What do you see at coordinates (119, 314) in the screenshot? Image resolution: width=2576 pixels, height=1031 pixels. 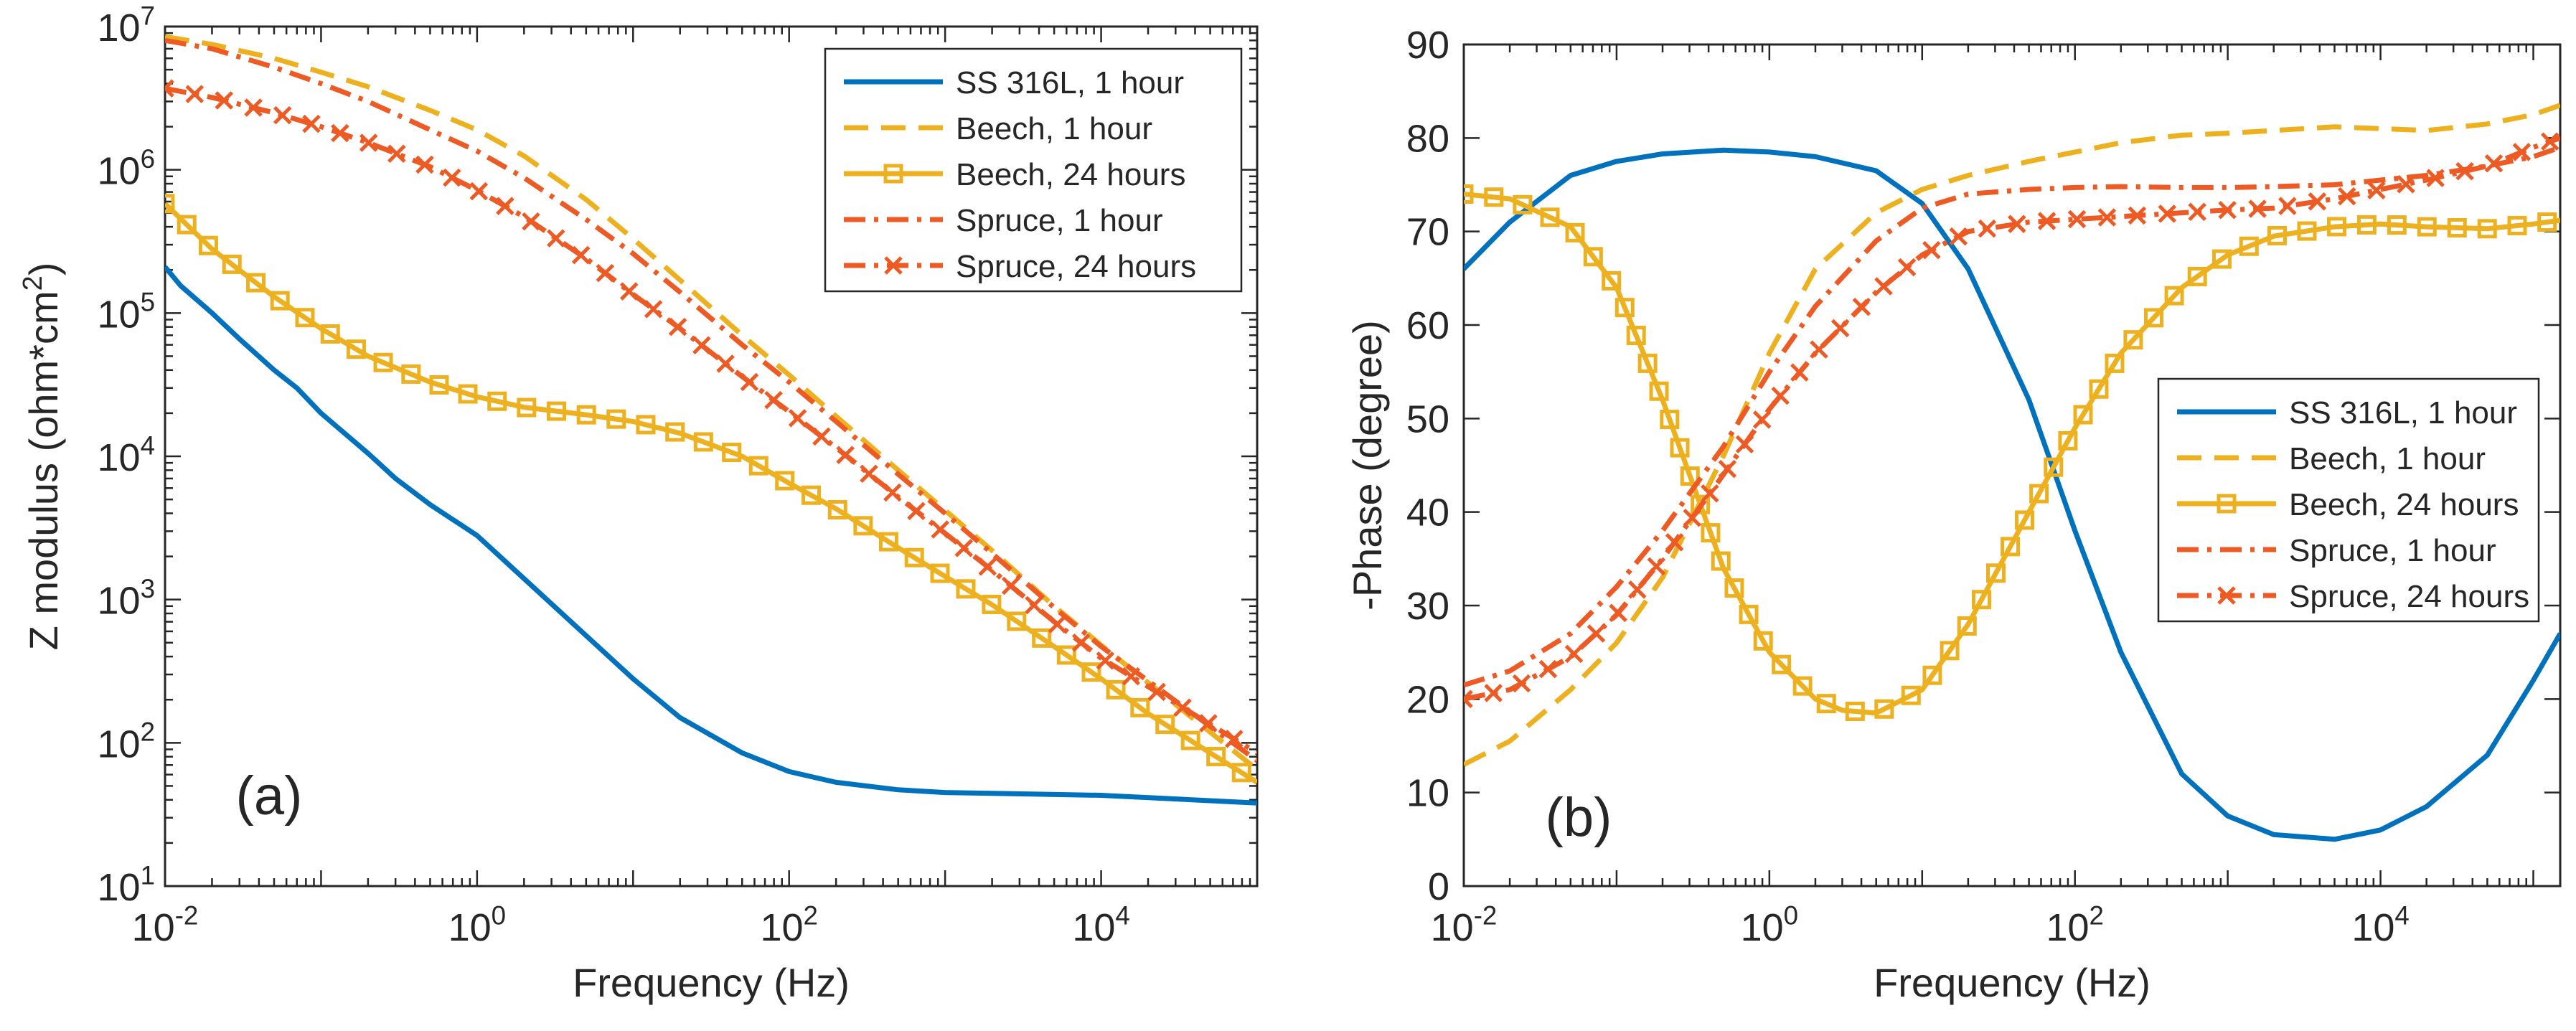 I see `y-tick-label-base: 10` at bounding box center [119, 314].